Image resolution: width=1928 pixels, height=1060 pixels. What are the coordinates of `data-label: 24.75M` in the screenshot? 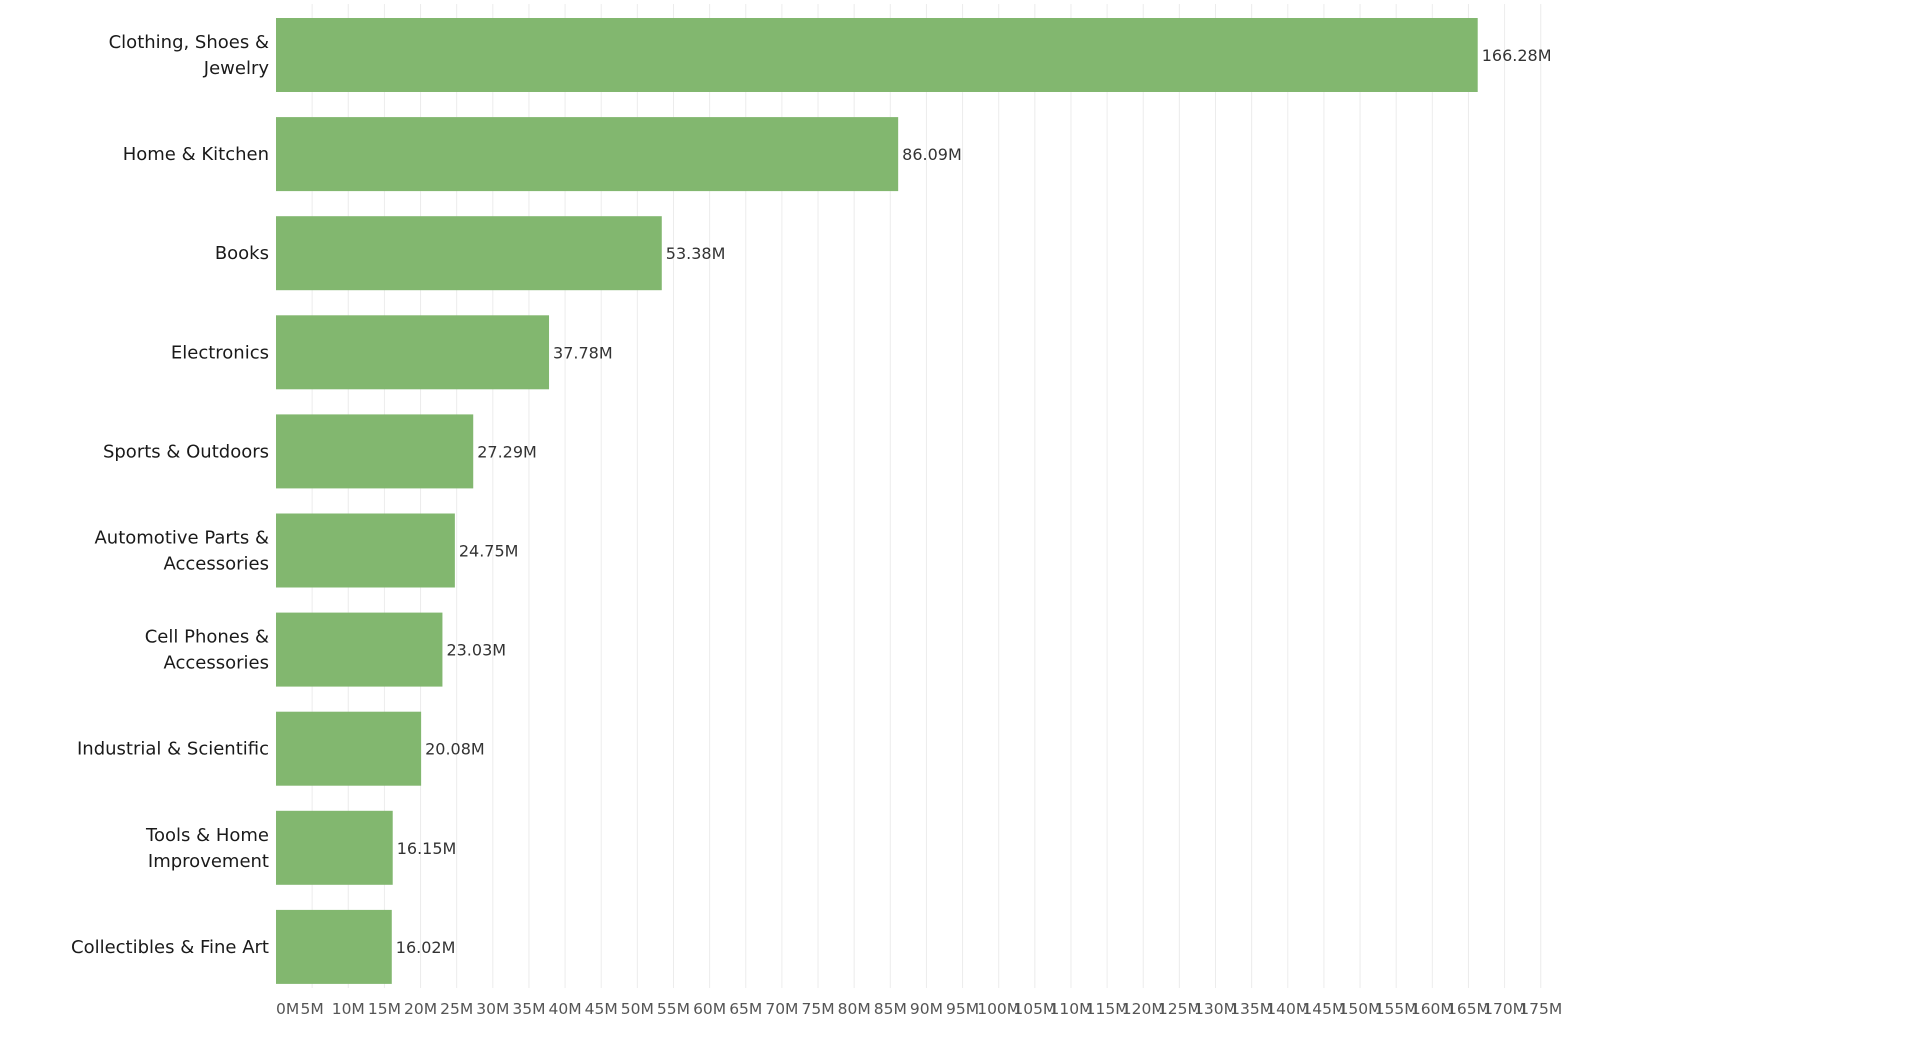 It's located at (489, 551).